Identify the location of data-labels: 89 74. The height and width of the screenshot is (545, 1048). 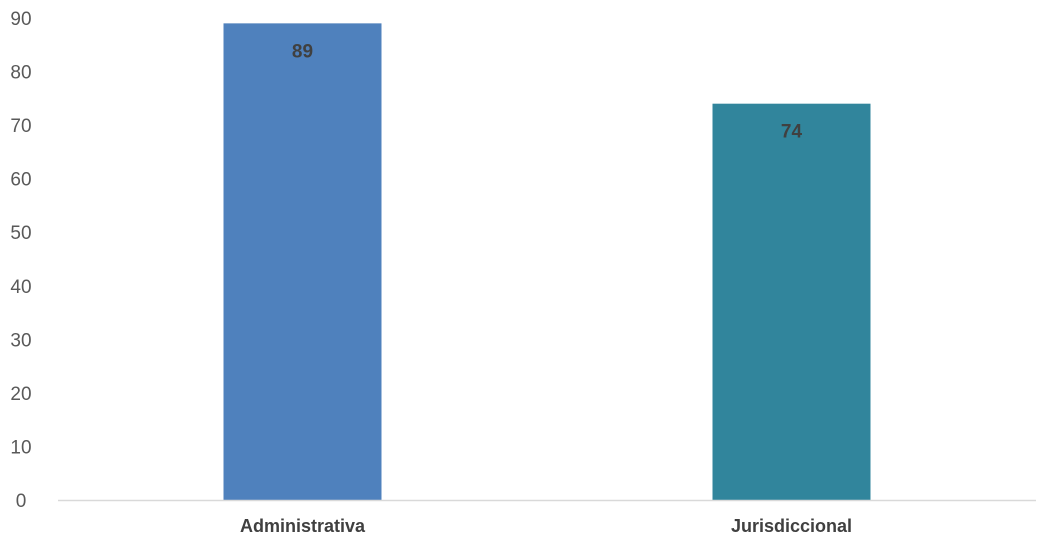
(547, 91).